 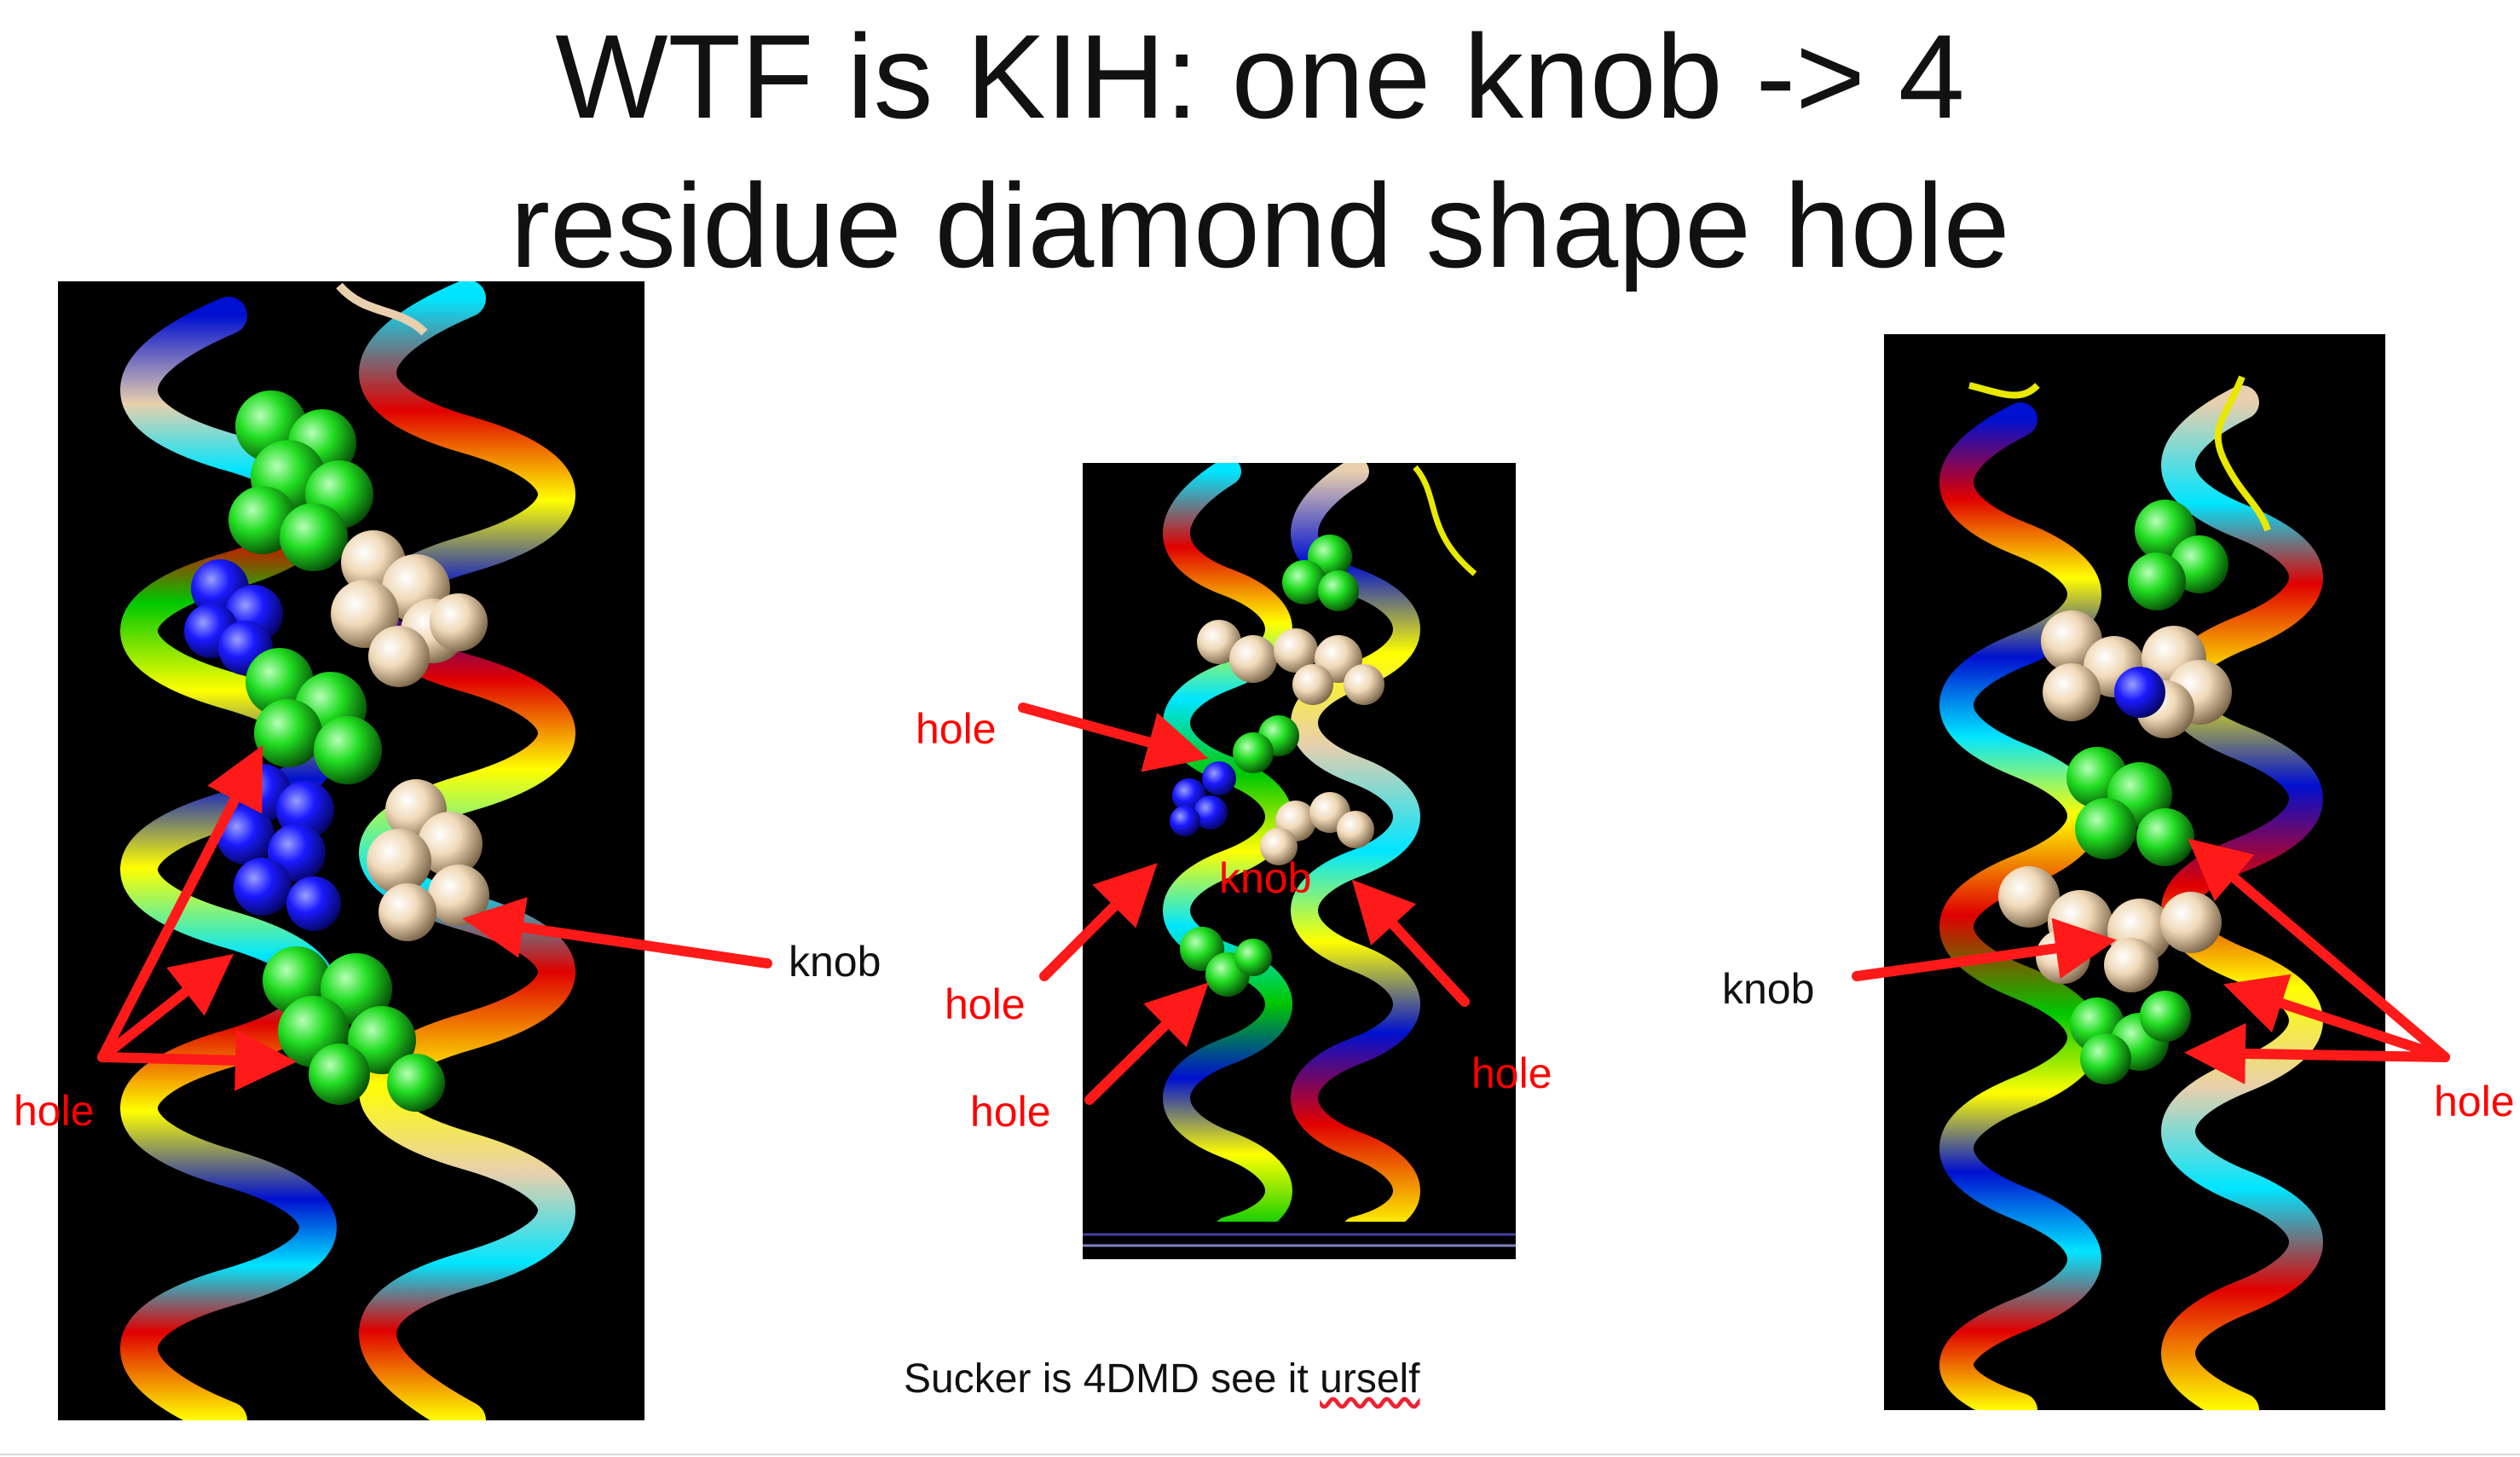 I want to click on caption: Sucker is 4DMD see it urself, so click(x=1162, y=1379).